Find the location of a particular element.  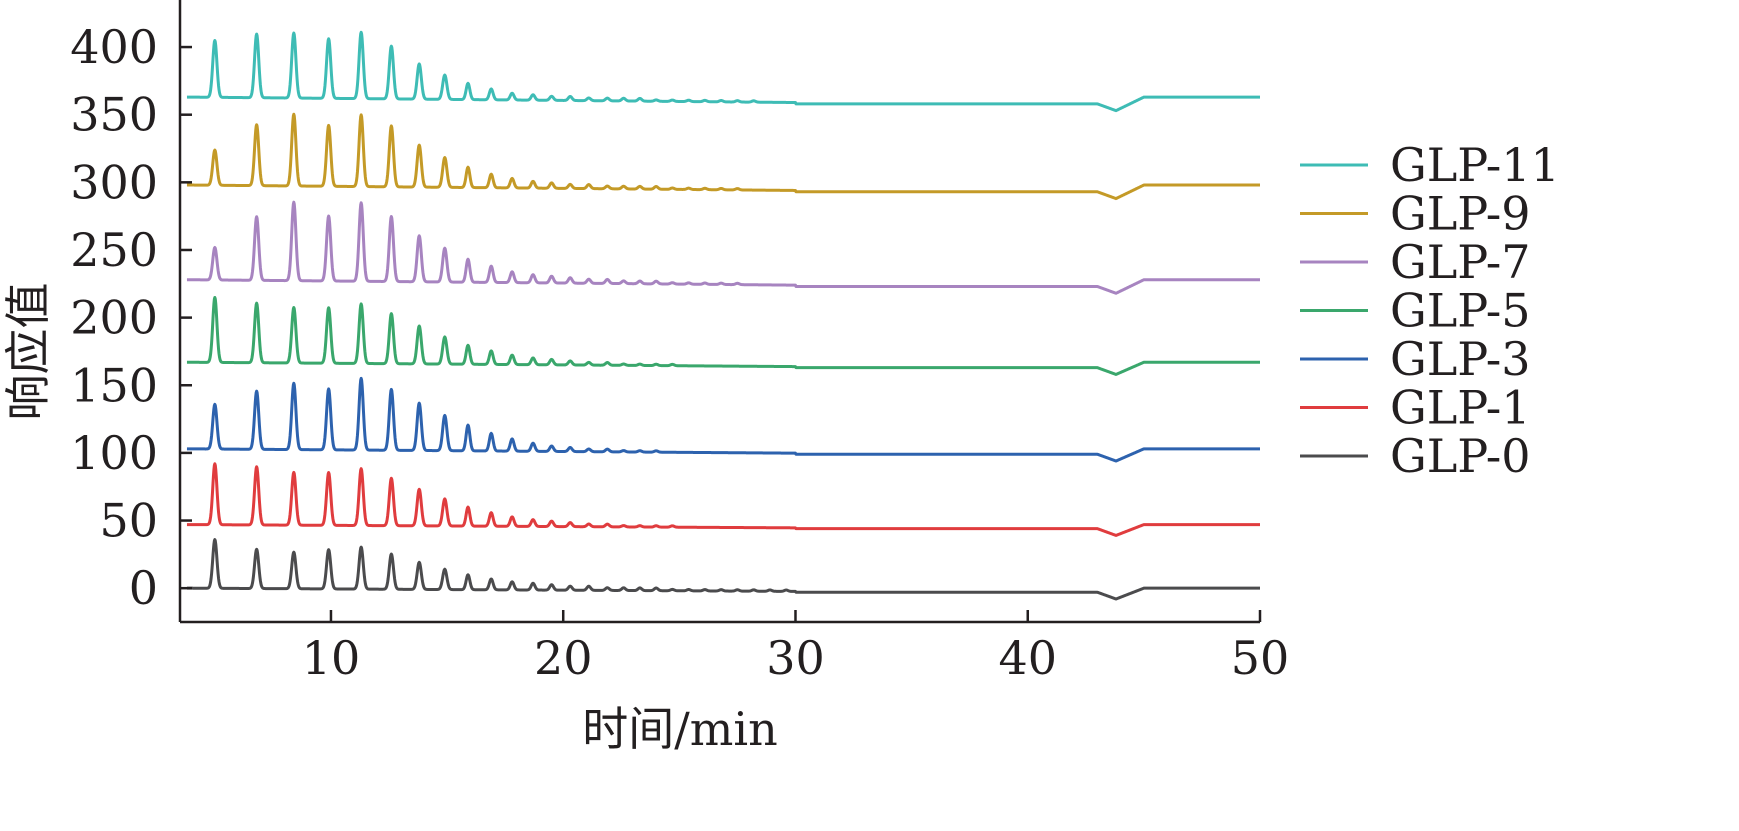

legend-label-glp-1: GLP-1 is located at coordinates (1460, 408).